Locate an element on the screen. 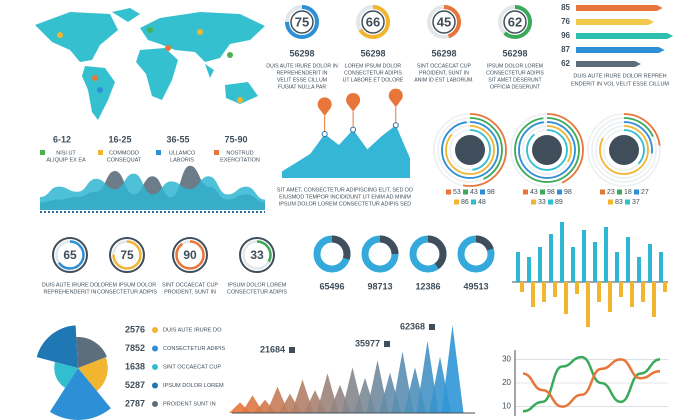 The image size is (700, 420). triangle-callout: 21684 is located at coordinates (272, 349).